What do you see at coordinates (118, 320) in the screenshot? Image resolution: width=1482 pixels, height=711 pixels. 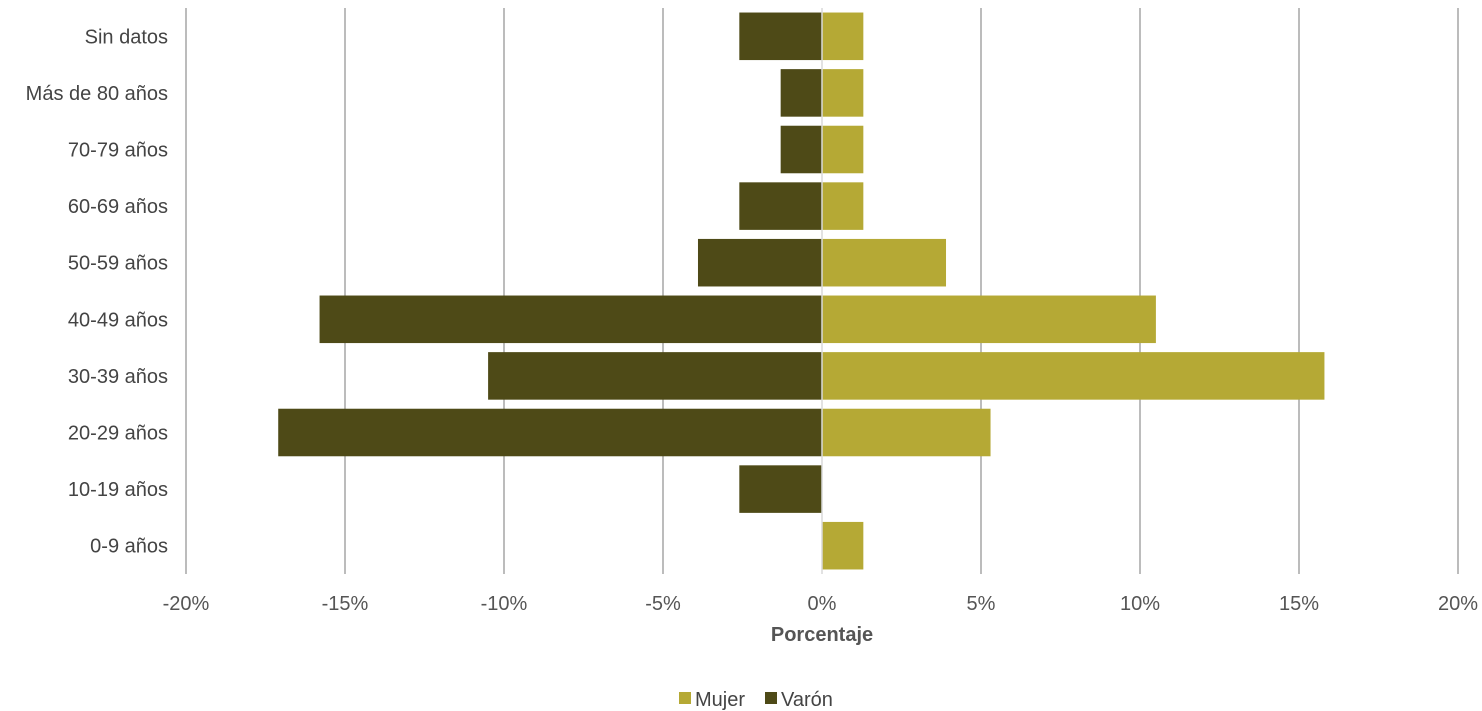 I see `category-label-5: 40-49 años` at bounding box center [118, 320].